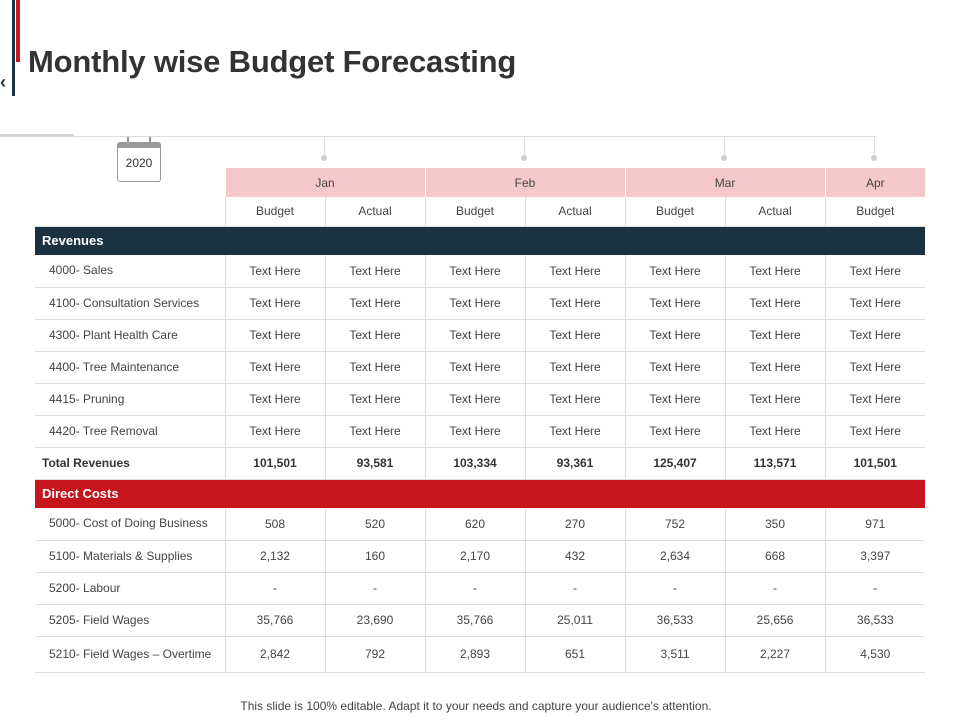  I want to click on calendar-ring-left, so click(128, 141).